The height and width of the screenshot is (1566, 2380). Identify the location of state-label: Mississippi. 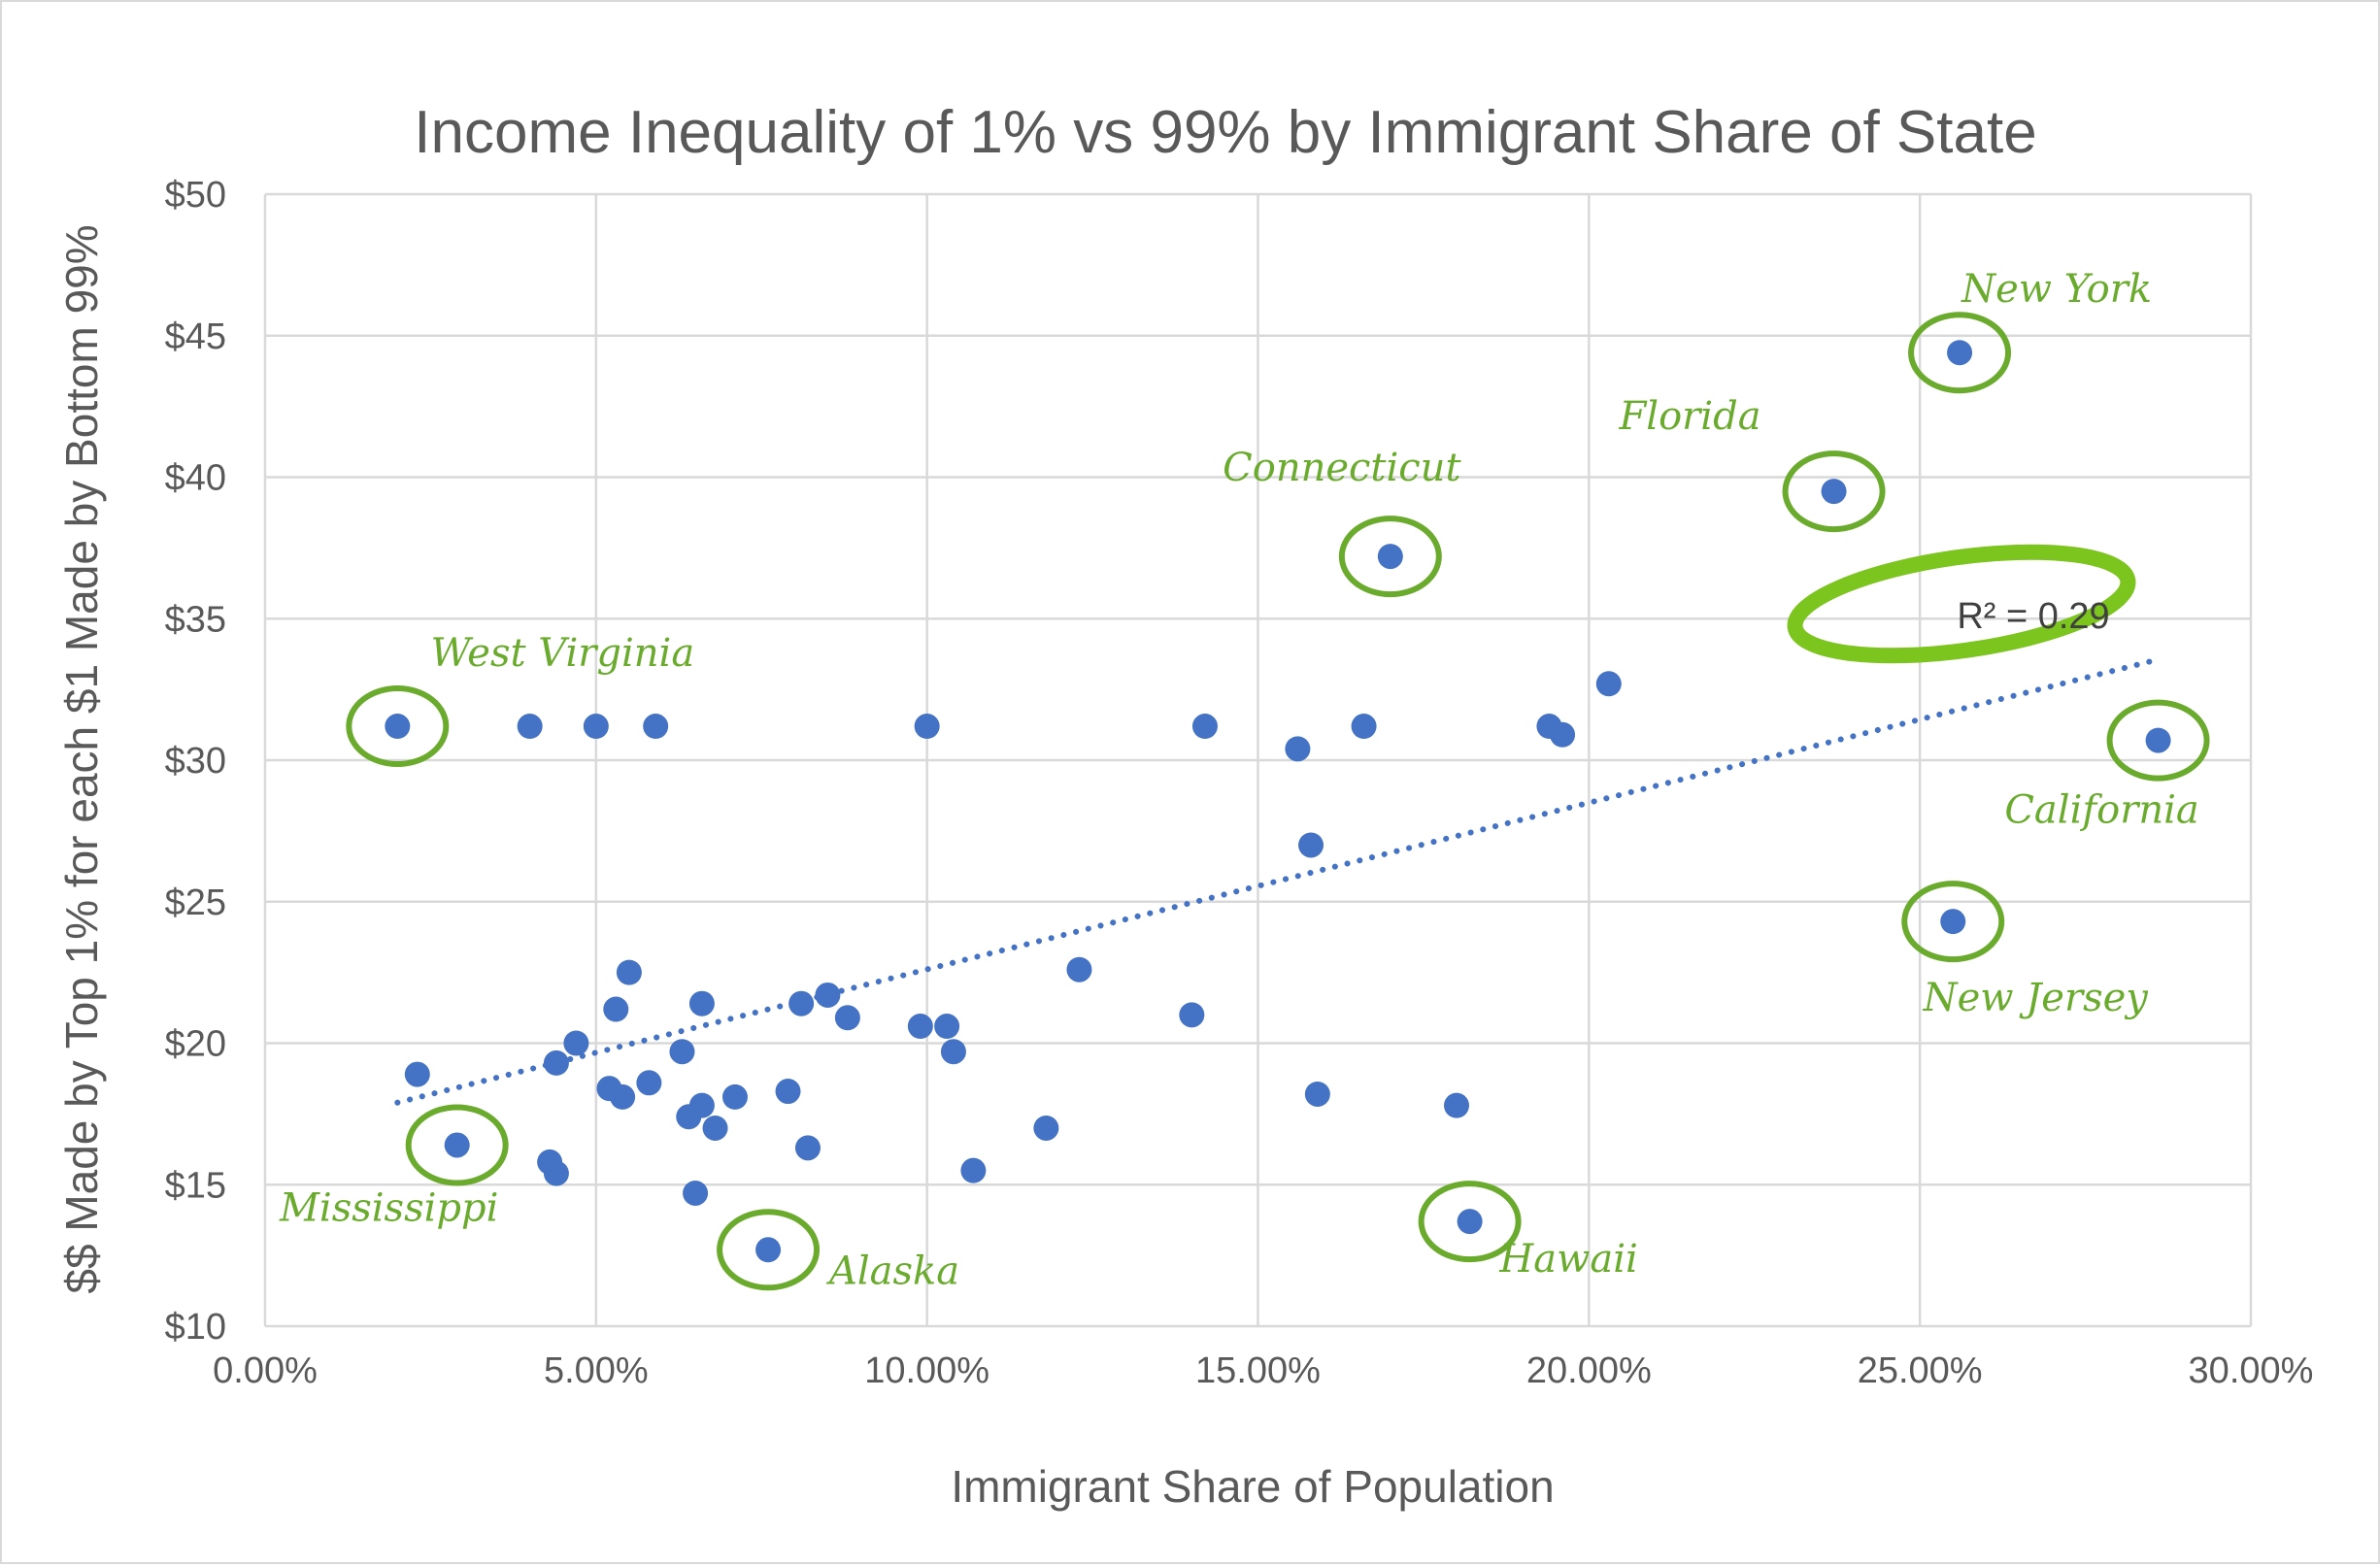
(388, 1207).